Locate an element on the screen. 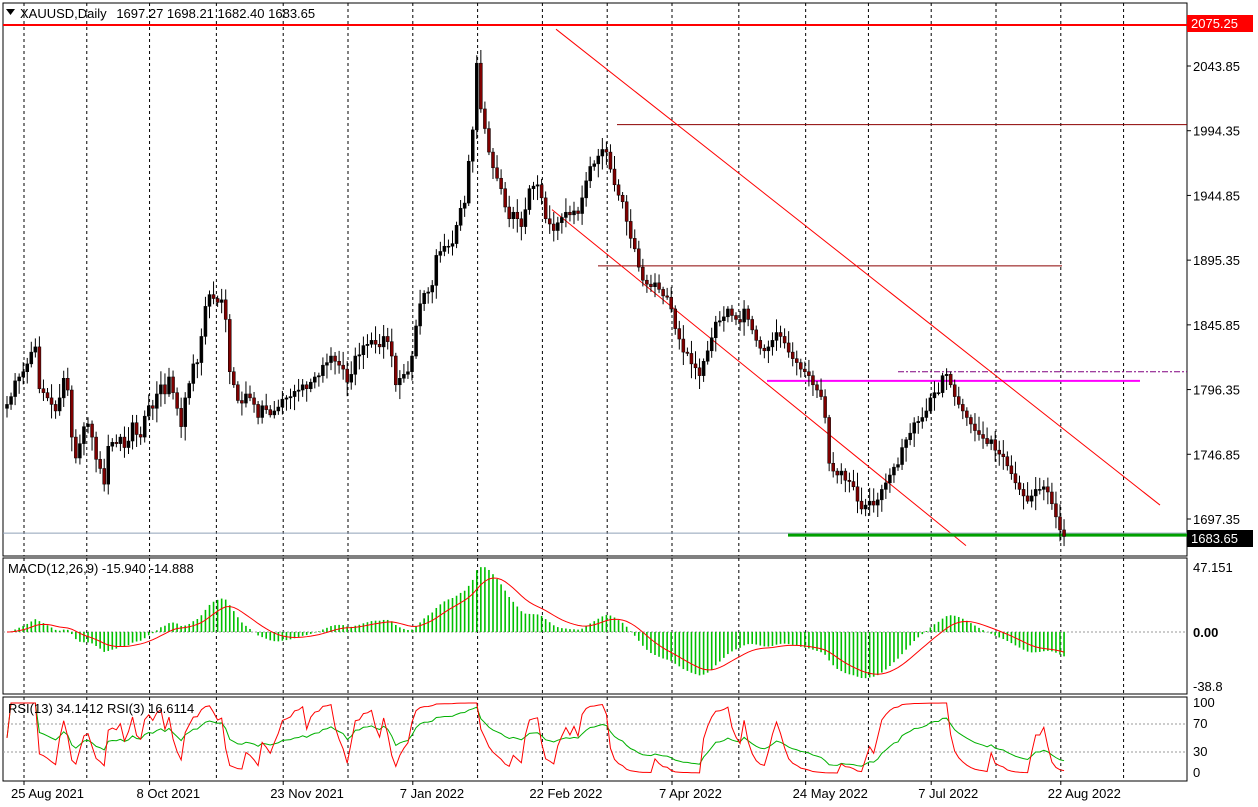  resistance-price-tag is located at coordinates (1220, 23).